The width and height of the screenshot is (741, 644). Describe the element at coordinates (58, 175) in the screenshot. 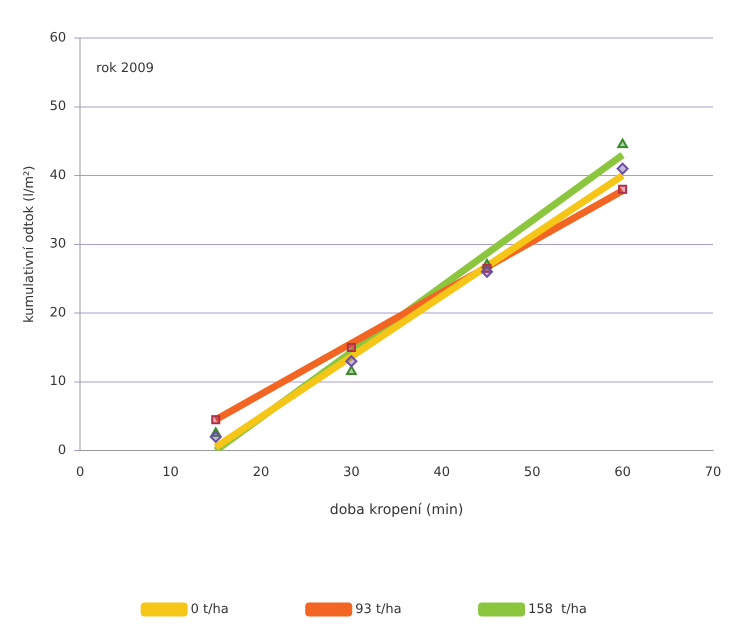

I see `y-tick-label: 40` at that location.